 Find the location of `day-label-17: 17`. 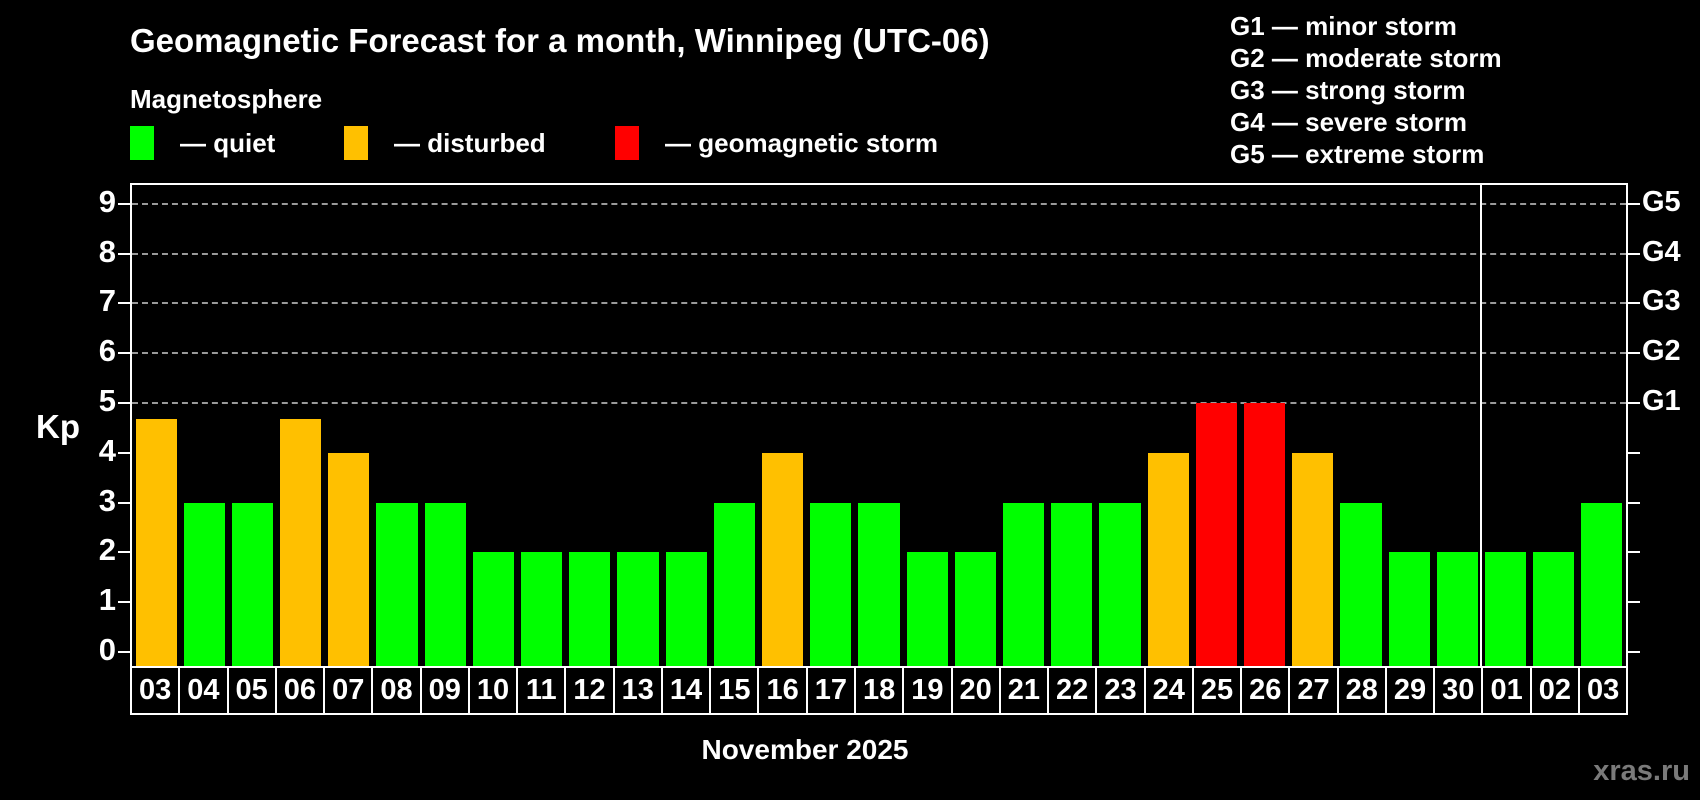

day-label-17: 17 is located at coordinates (830, 690).